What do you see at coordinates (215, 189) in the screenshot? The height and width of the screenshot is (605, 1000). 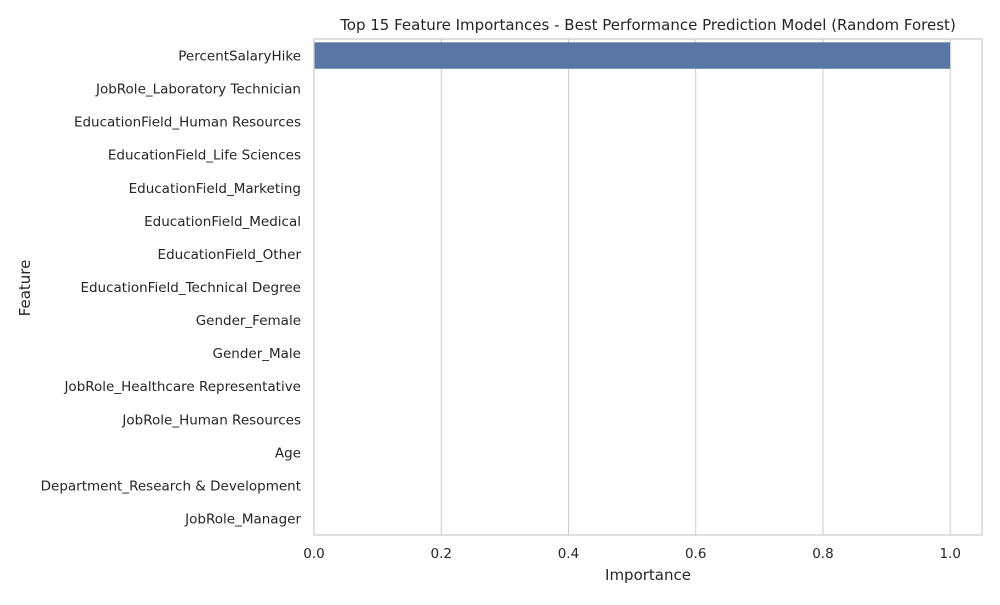 I see `y-tick-label-4: EducationField_Marketing` at bounding box center [215, 189].